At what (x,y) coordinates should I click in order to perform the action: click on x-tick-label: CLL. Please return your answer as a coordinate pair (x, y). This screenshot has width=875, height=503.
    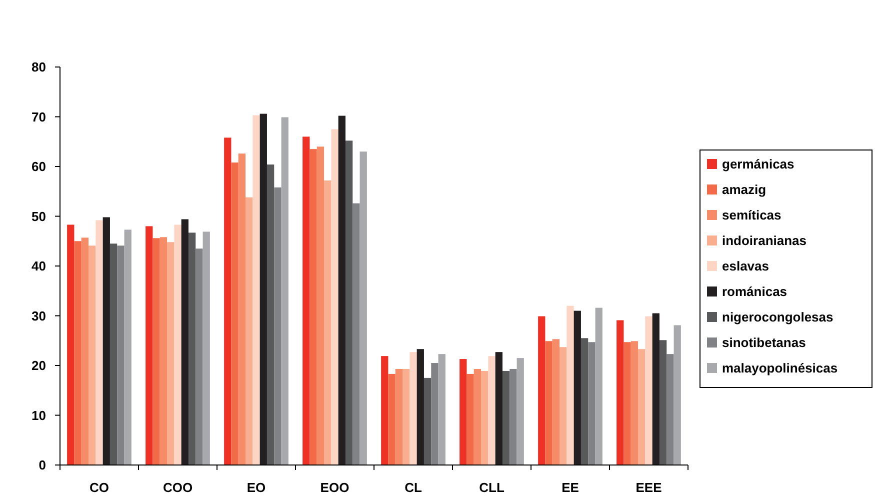
    Looking at the image, I should click on (491, 487).